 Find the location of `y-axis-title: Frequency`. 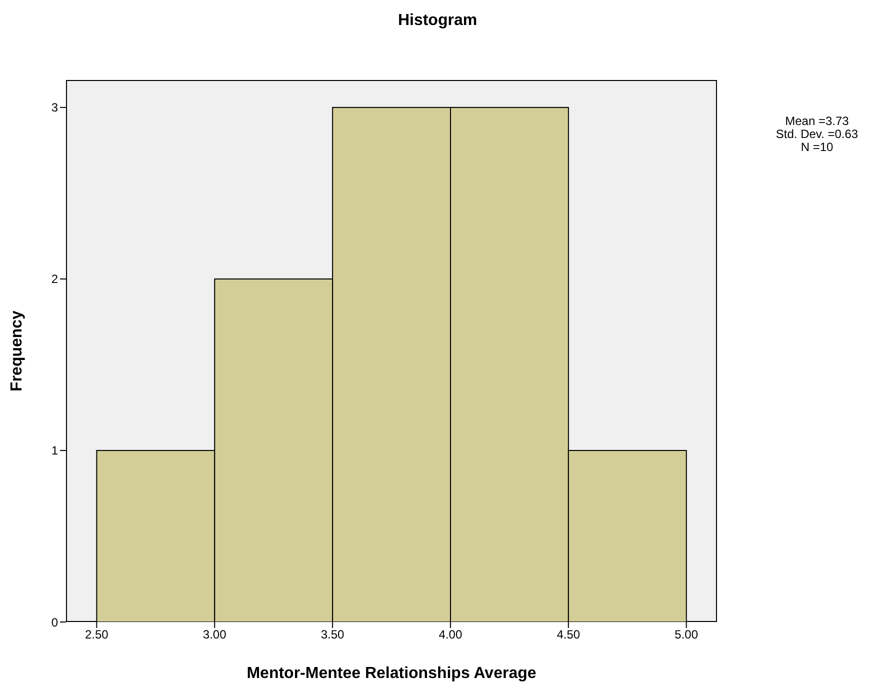

y-axis-title: Frequency is located at coordinates (17, 351).